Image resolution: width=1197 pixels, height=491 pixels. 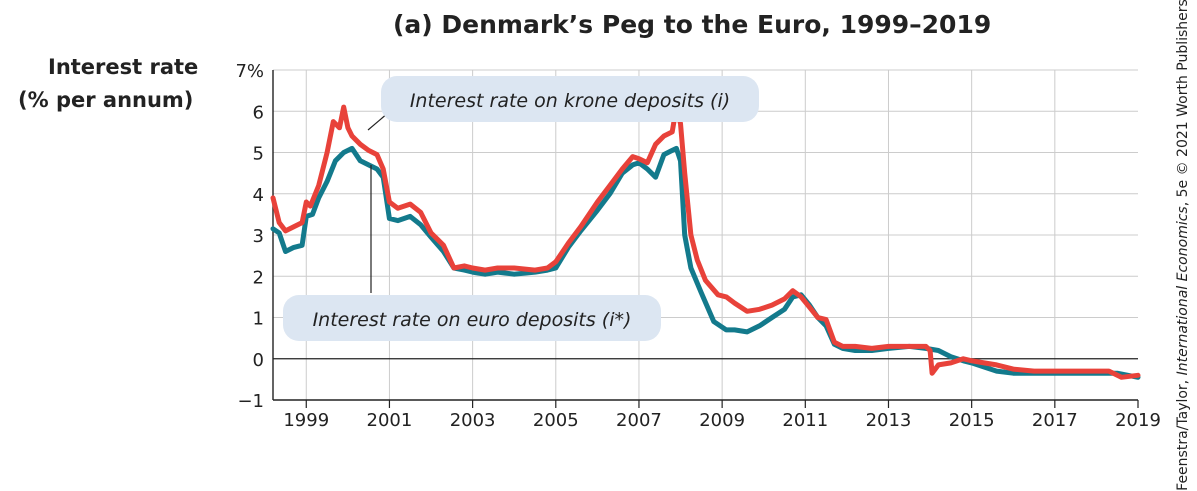 I want to click on y-tick-label: 7%, so click(x=249, y=71).